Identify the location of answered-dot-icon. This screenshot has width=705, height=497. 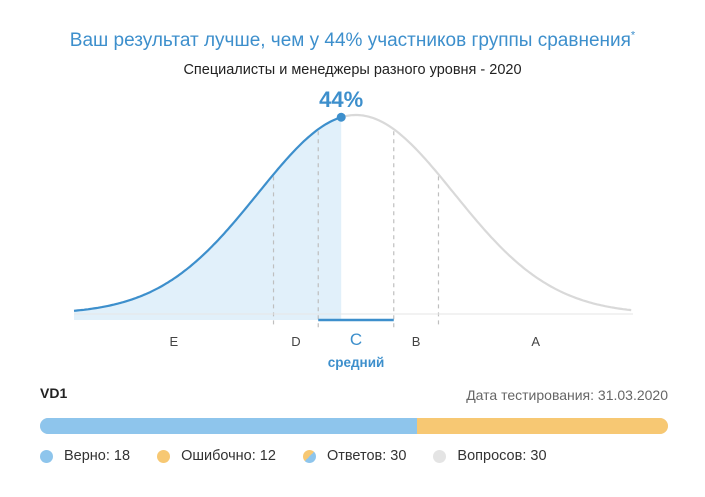
(309, 456).